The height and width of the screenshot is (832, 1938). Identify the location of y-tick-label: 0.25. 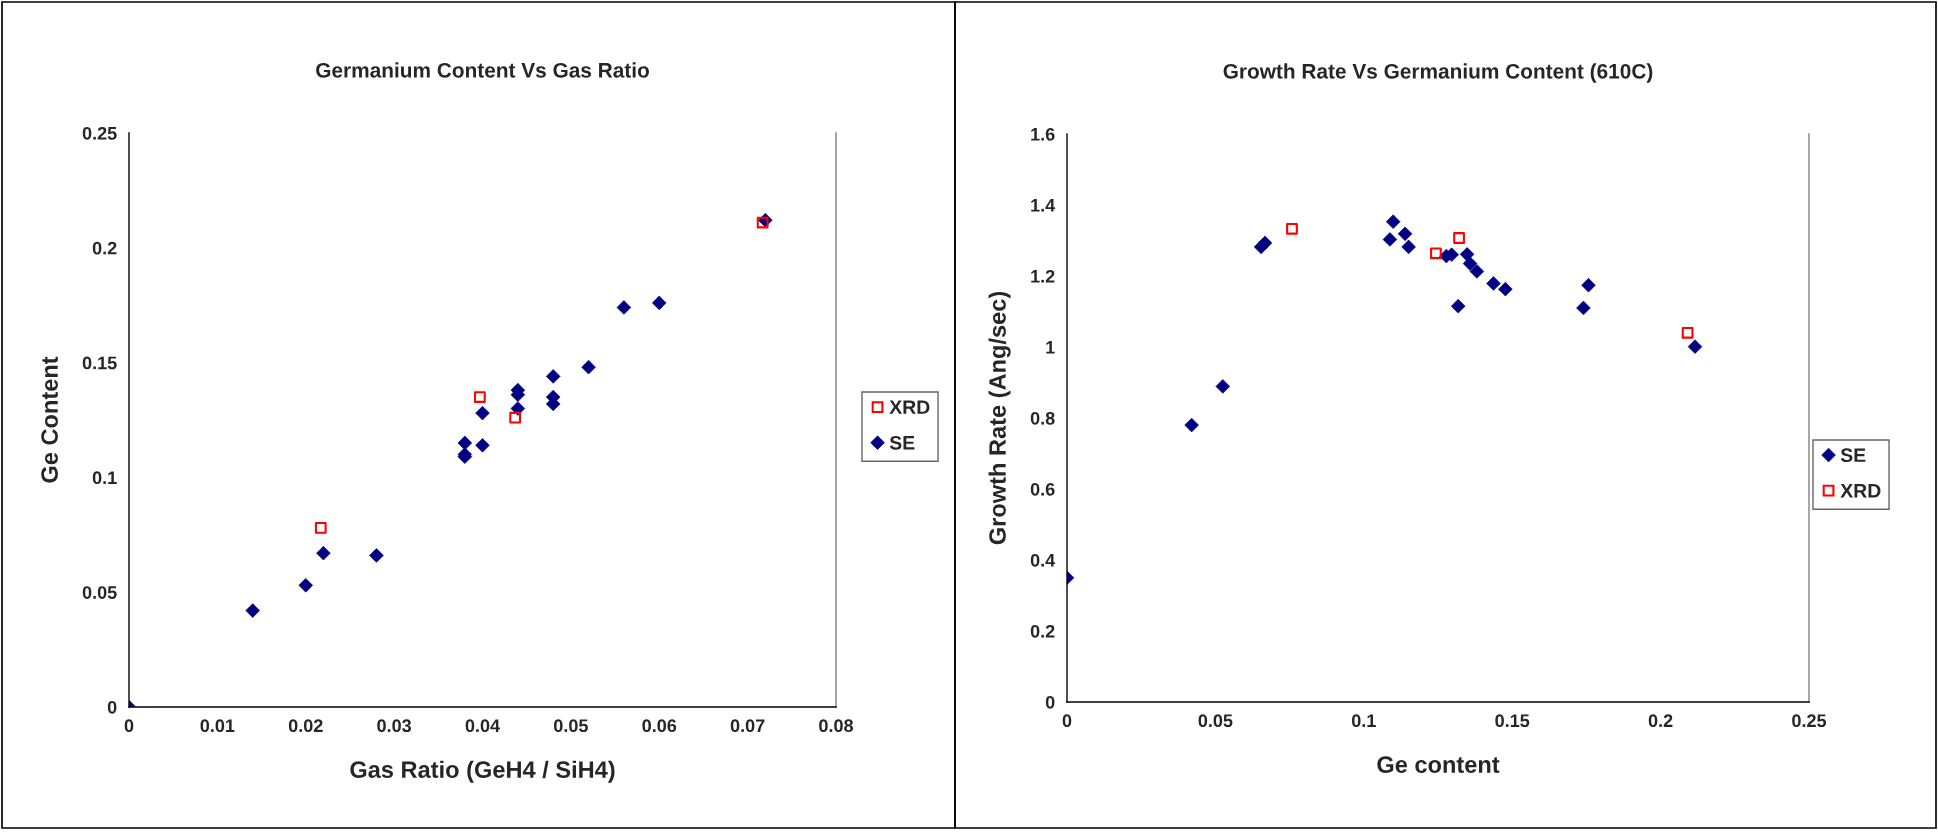
(99, 133).